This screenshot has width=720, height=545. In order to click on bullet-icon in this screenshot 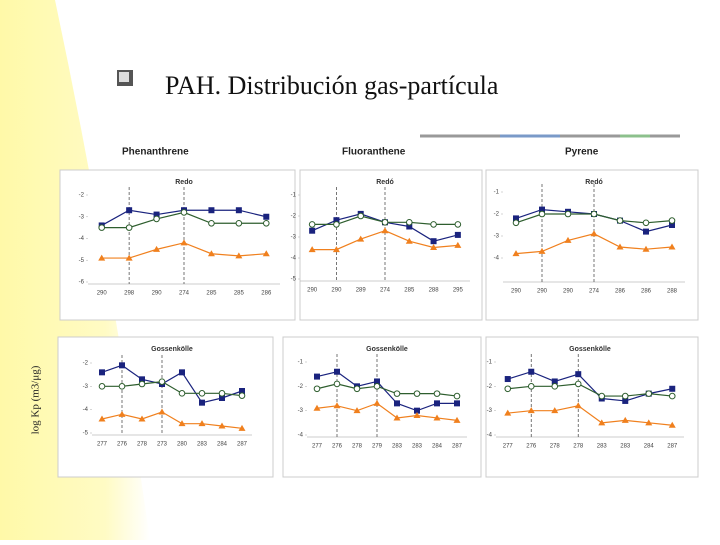, I will do `click(125, 78)`.